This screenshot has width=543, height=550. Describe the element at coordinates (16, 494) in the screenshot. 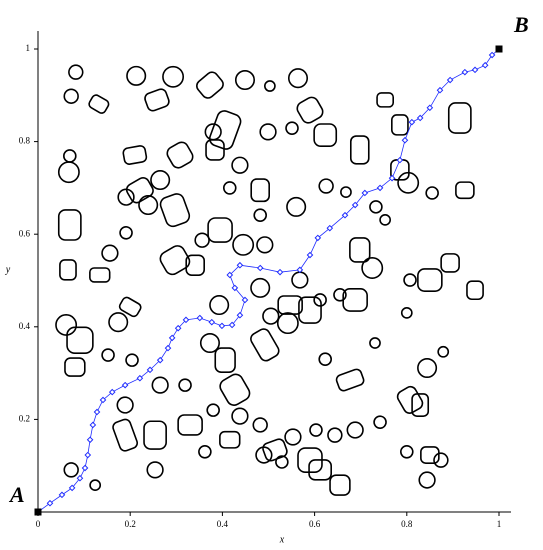

I see `annotation-a: A` at that location.